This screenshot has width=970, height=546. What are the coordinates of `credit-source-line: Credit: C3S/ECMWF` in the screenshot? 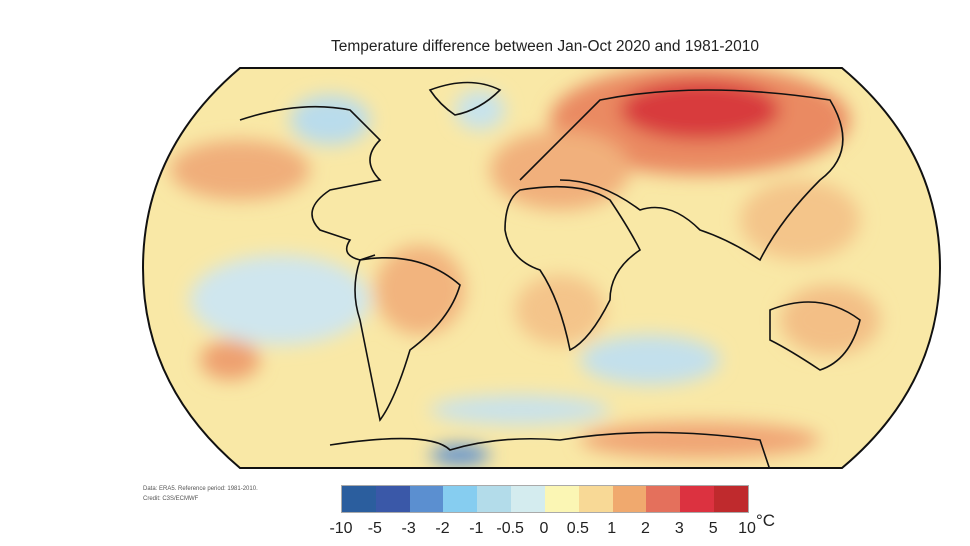 It's located at (171, 499).